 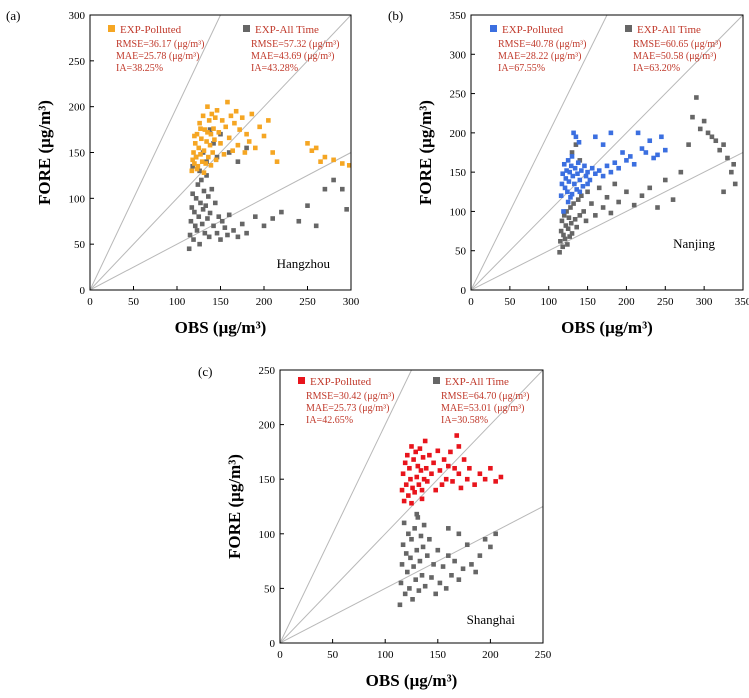 I want to click on plot-frame, so click(x=607, y=152).